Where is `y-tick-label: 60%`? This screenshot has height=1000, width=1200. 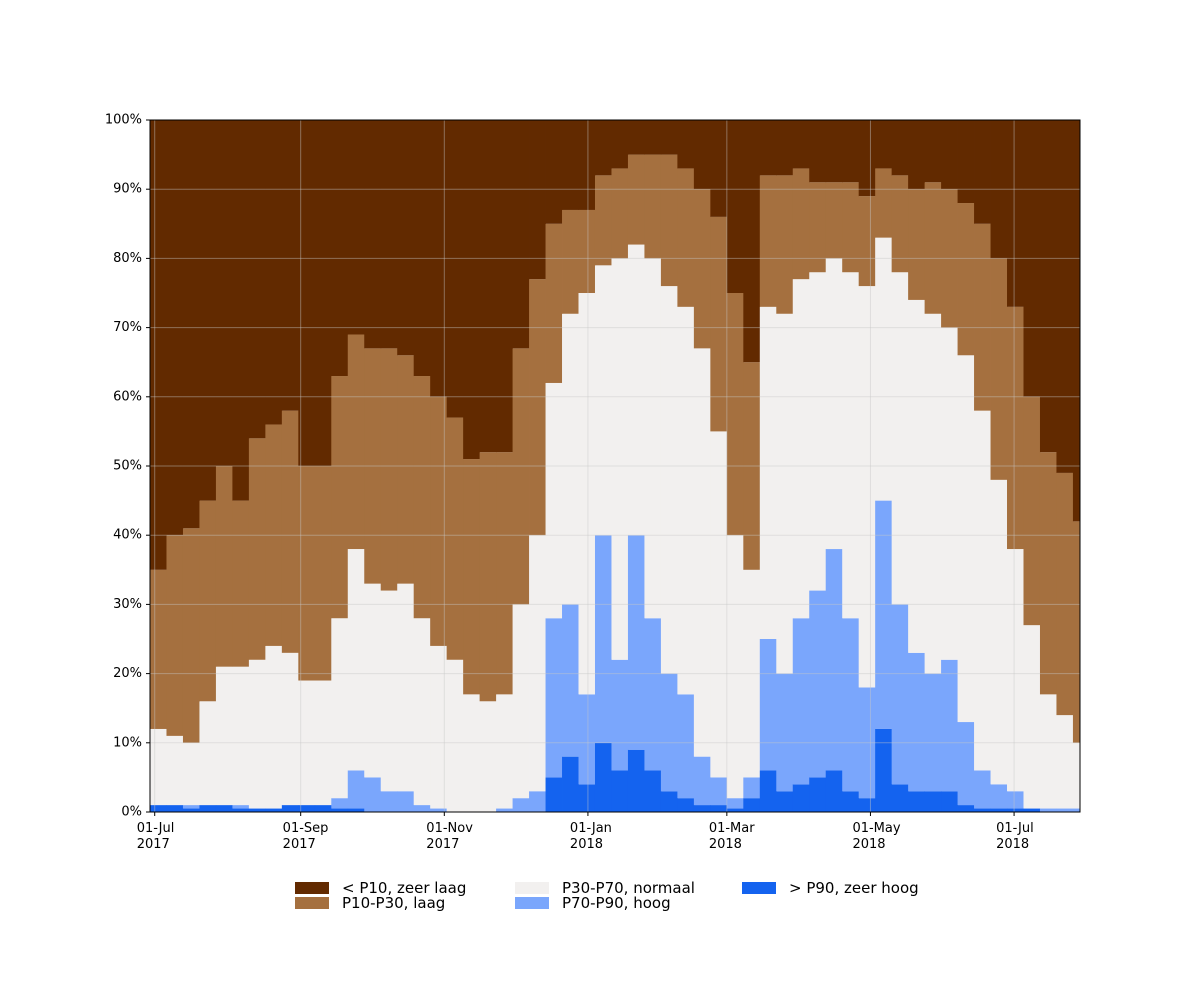
y-tick-label: 60% is located at coordinates (127, 396).